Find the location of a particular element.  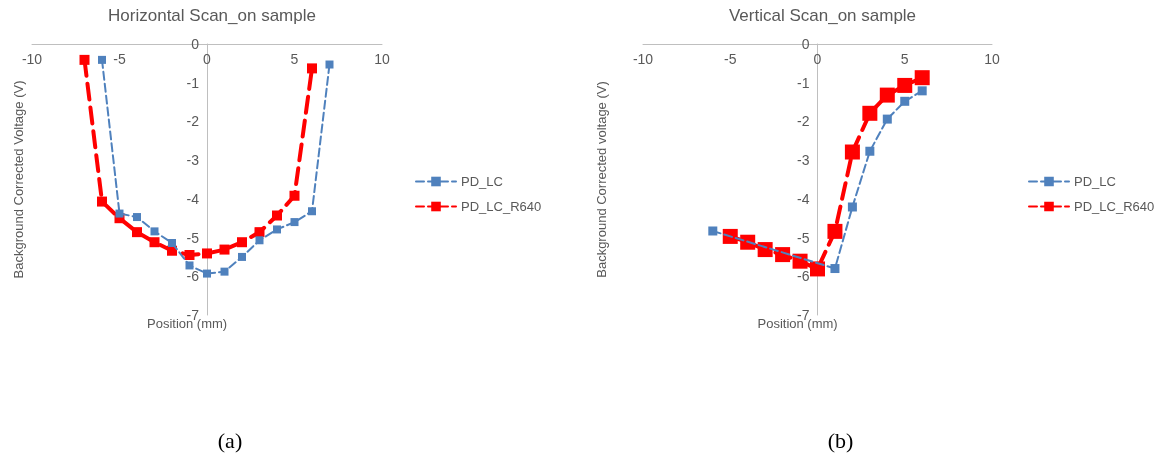

chart-title: Horizontal Scan_on sample is located at coordinates (212, 15).